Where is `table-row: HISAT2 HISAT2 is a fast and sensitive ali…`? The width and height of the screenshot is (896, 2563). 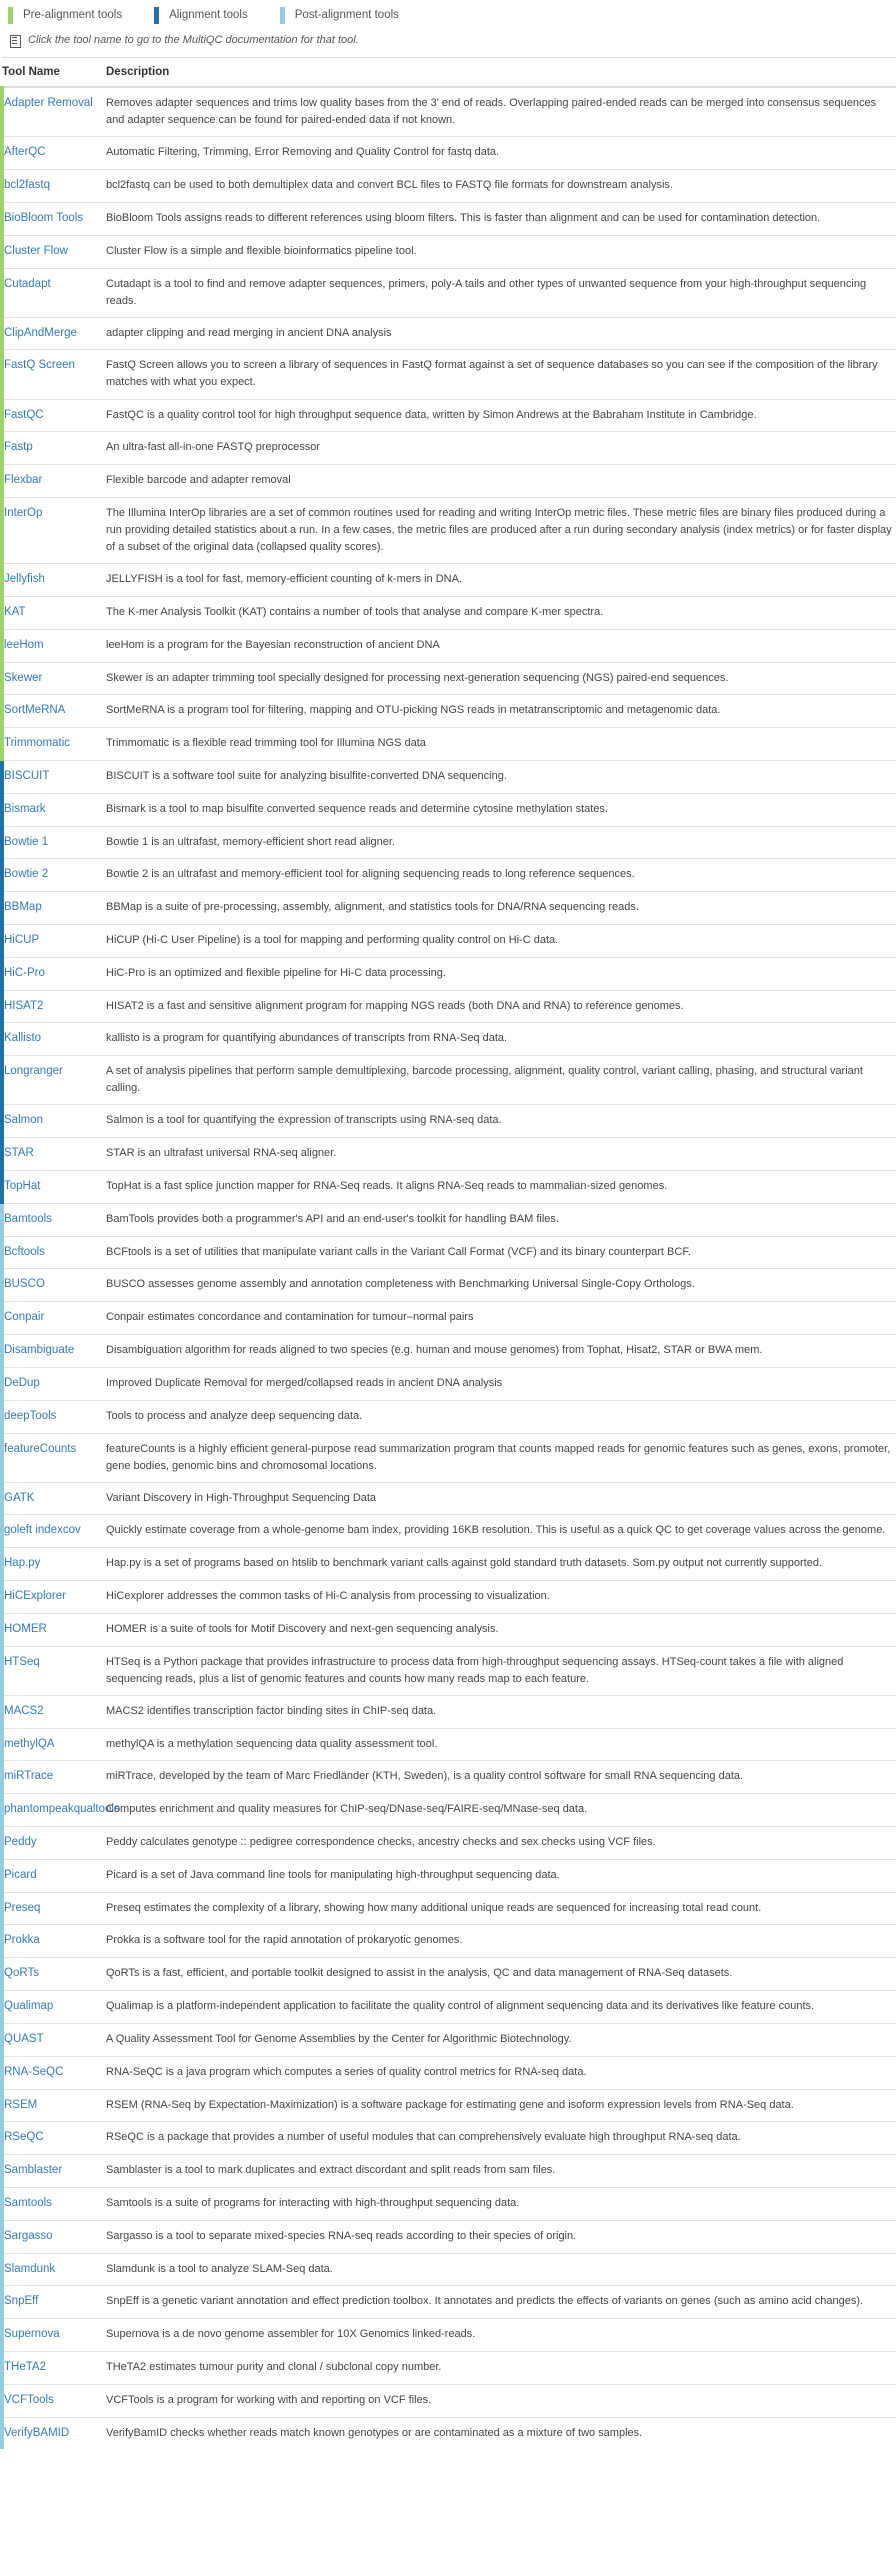
table-row: HISAT2 HISAT2 is a fast and sensitive ali… is located at coordinates (448, 1006).